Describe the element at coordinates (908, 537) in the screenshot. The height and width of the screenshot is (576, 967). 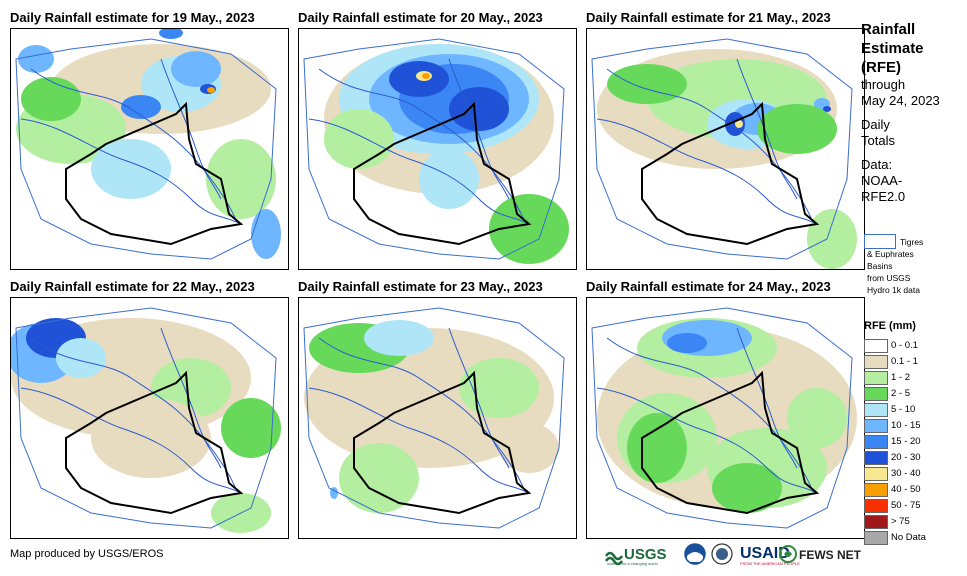
I see `legend-label: No Data` at that location.